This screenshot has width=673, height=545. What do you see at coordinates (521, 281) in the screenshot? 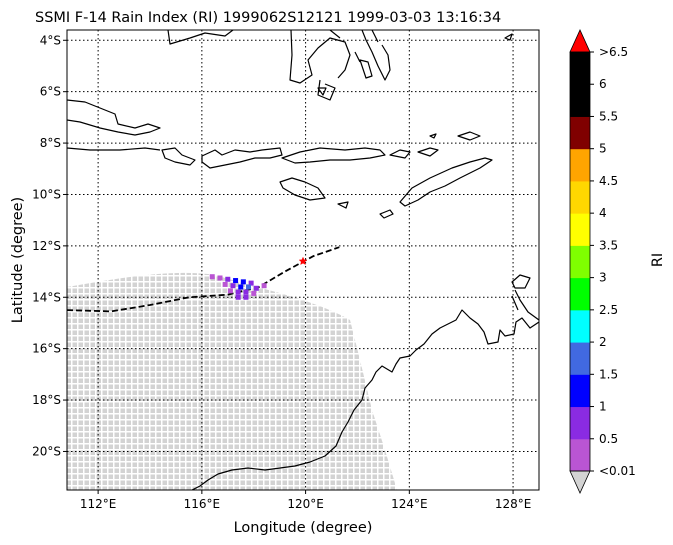
I see `coastline-melville-island` at bounding box center [521, 281].